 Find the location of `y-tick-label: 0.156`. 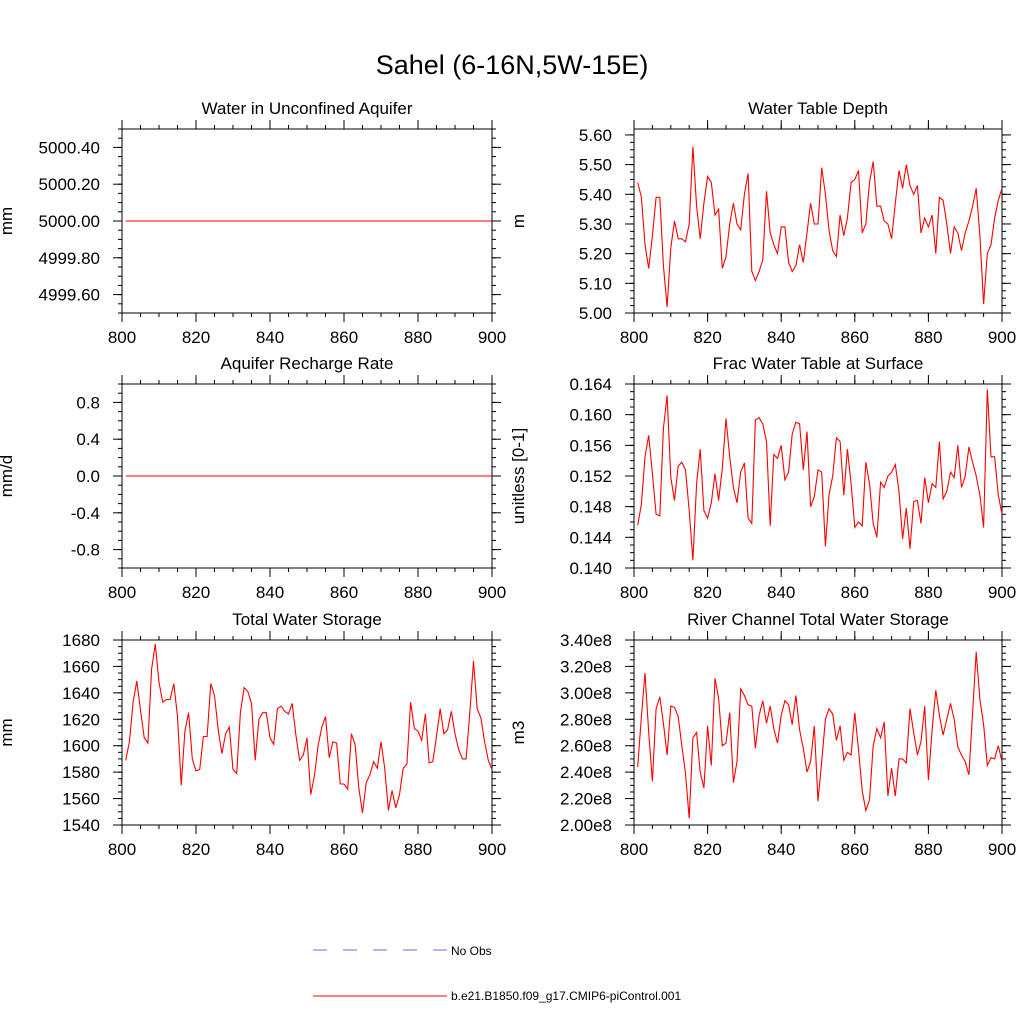

y-tick-label: 0.156 is located at coordinates (590, 445).